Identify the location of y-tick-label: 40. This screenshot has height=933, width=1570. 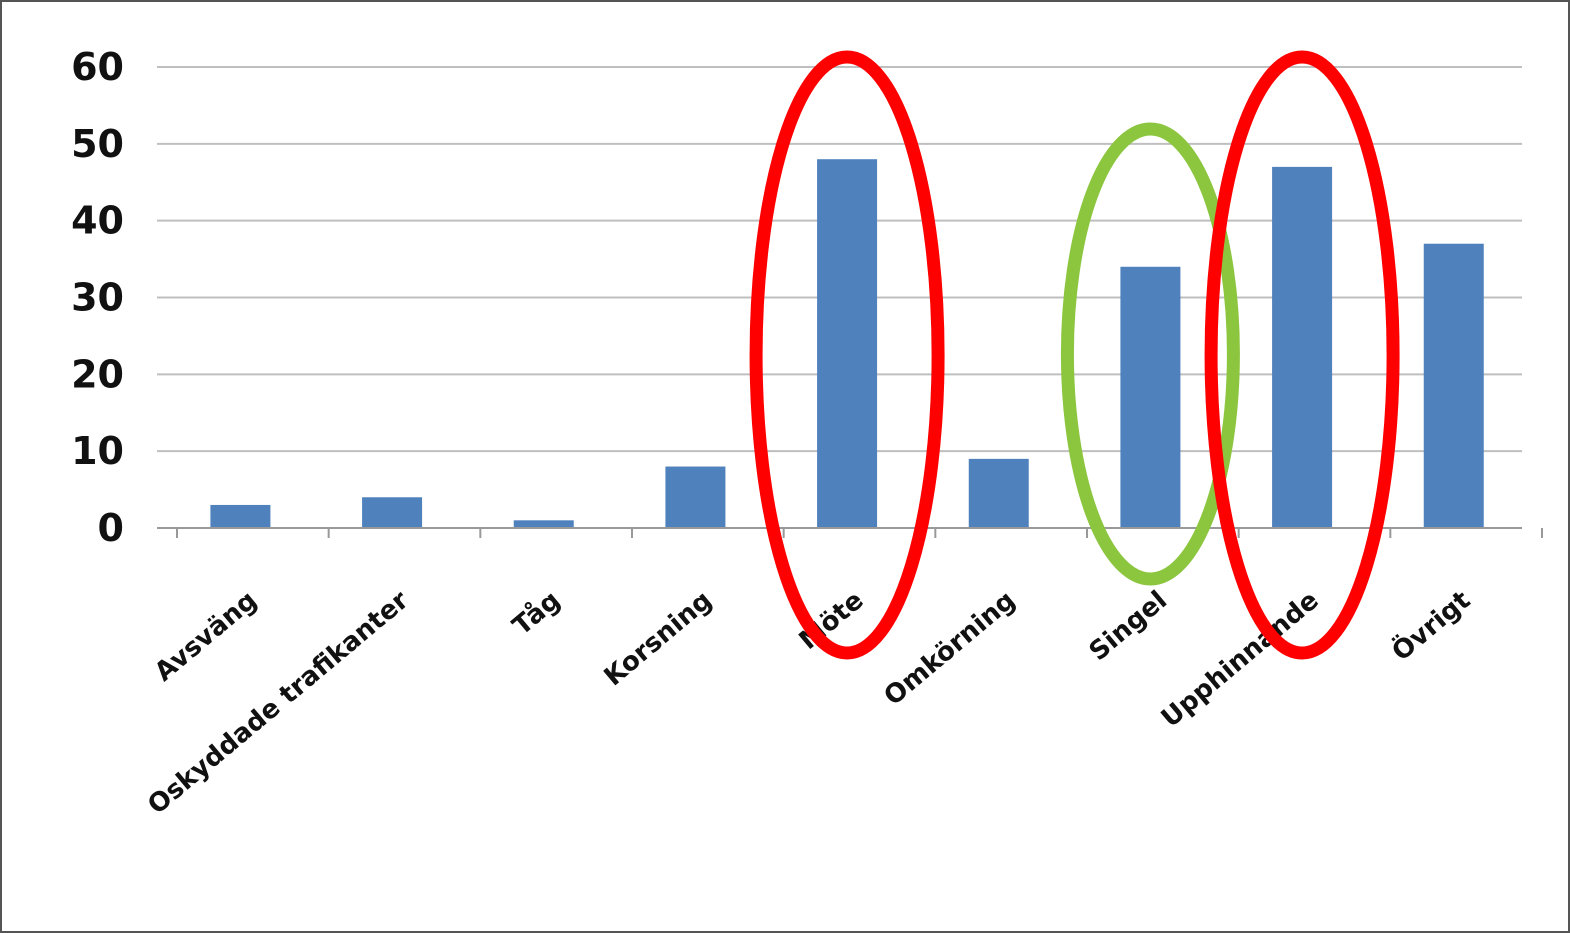
(97, 221).